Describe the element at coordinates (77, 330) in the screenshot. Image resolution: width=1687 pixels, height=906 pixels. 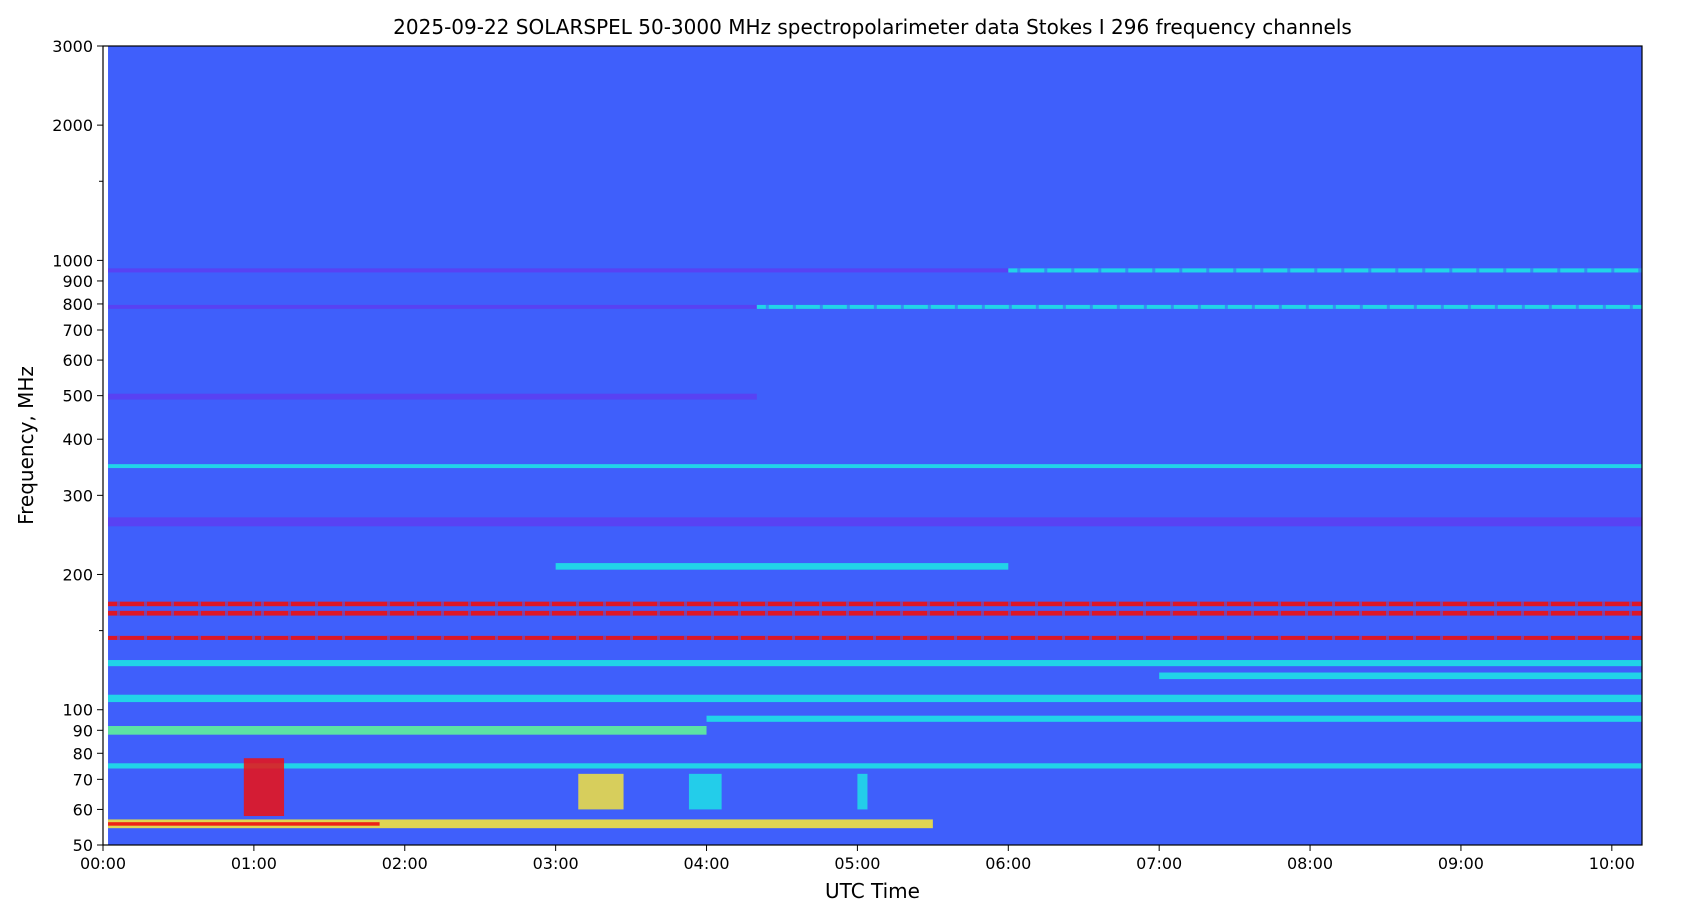
I see `y-tick-label: 700` at that location.